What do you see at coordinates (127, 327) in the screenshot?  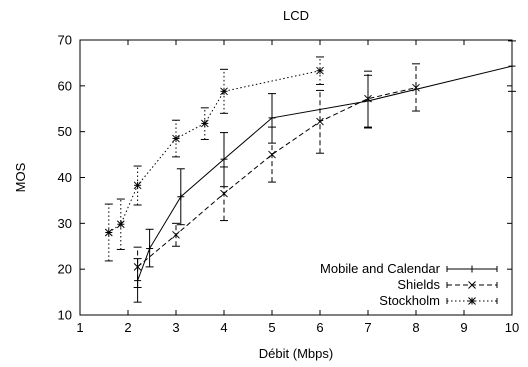 I see `x-tick-label: 2` at bounding box center [127, 327].